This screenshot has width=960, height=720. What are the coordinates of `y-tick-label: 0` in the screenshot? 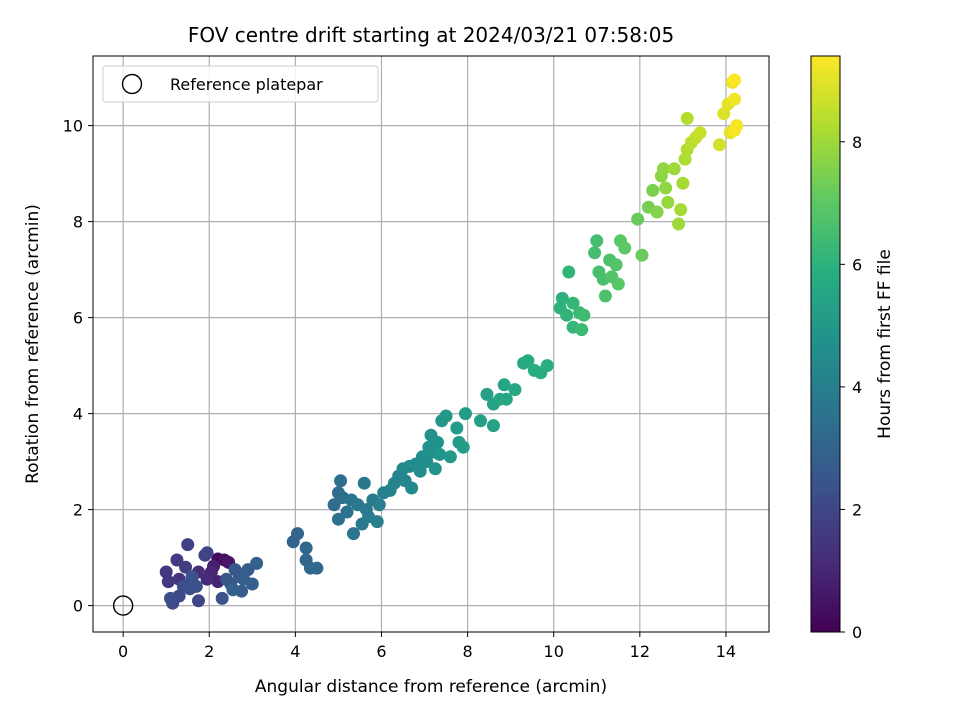 It's located at (78, 606).